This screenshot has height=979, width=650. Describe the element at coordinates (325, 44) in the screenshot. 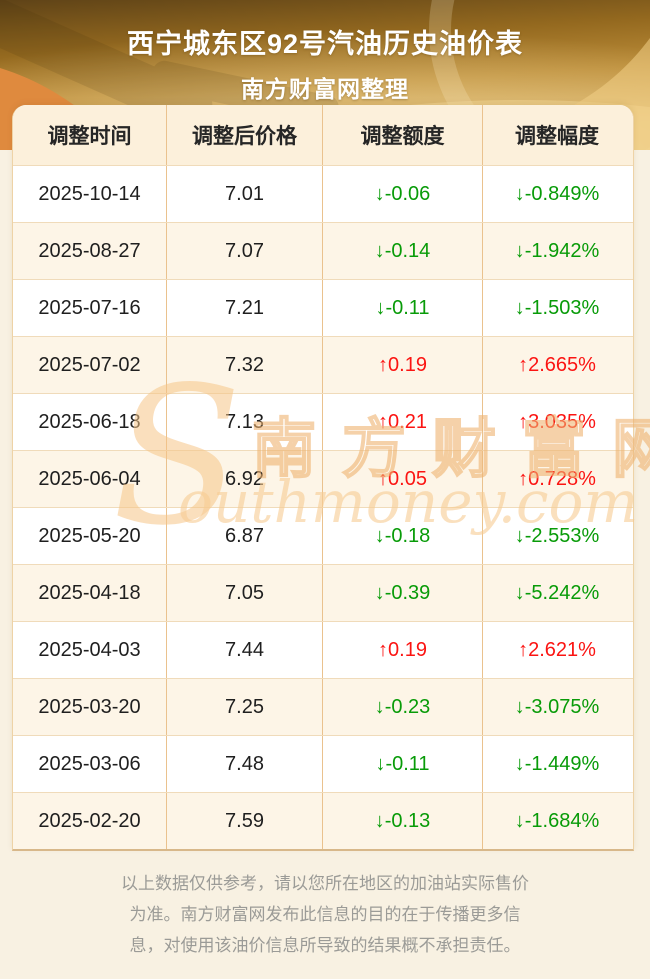

I see `page-title: 西宁城东区92号汽油历史油价表` at that location.